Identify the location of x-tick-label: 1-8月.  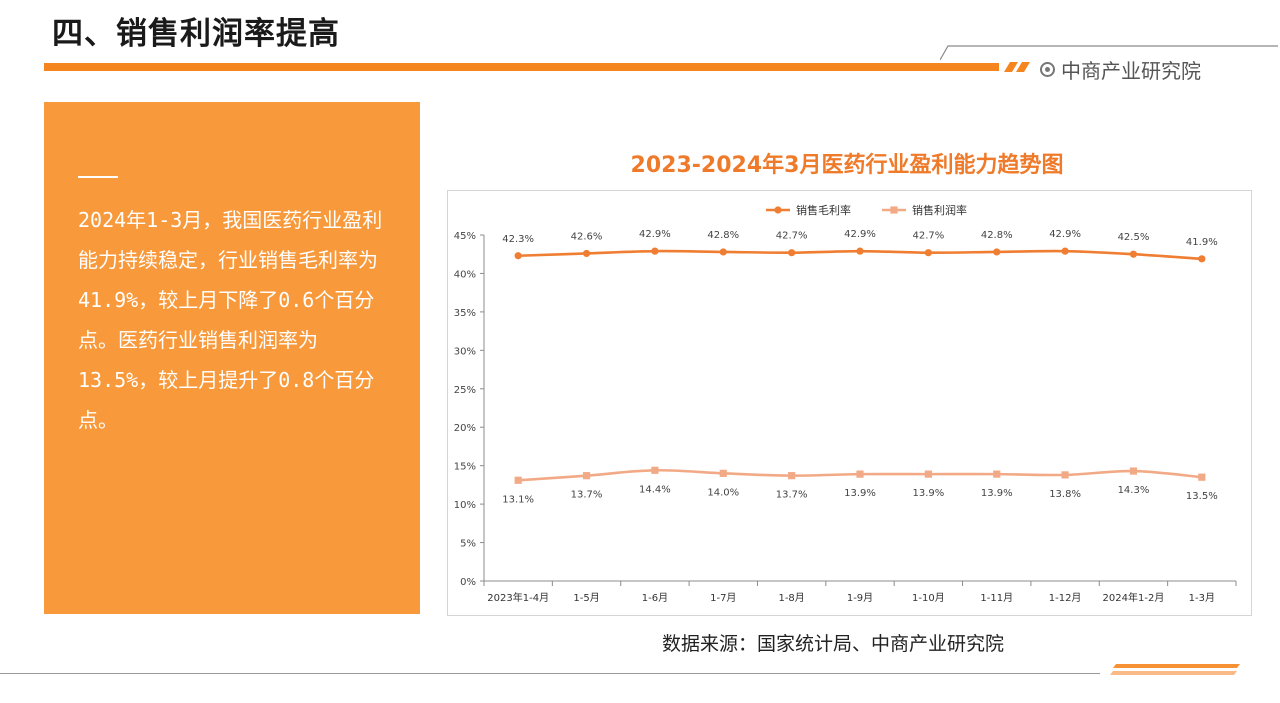
(791, 598).